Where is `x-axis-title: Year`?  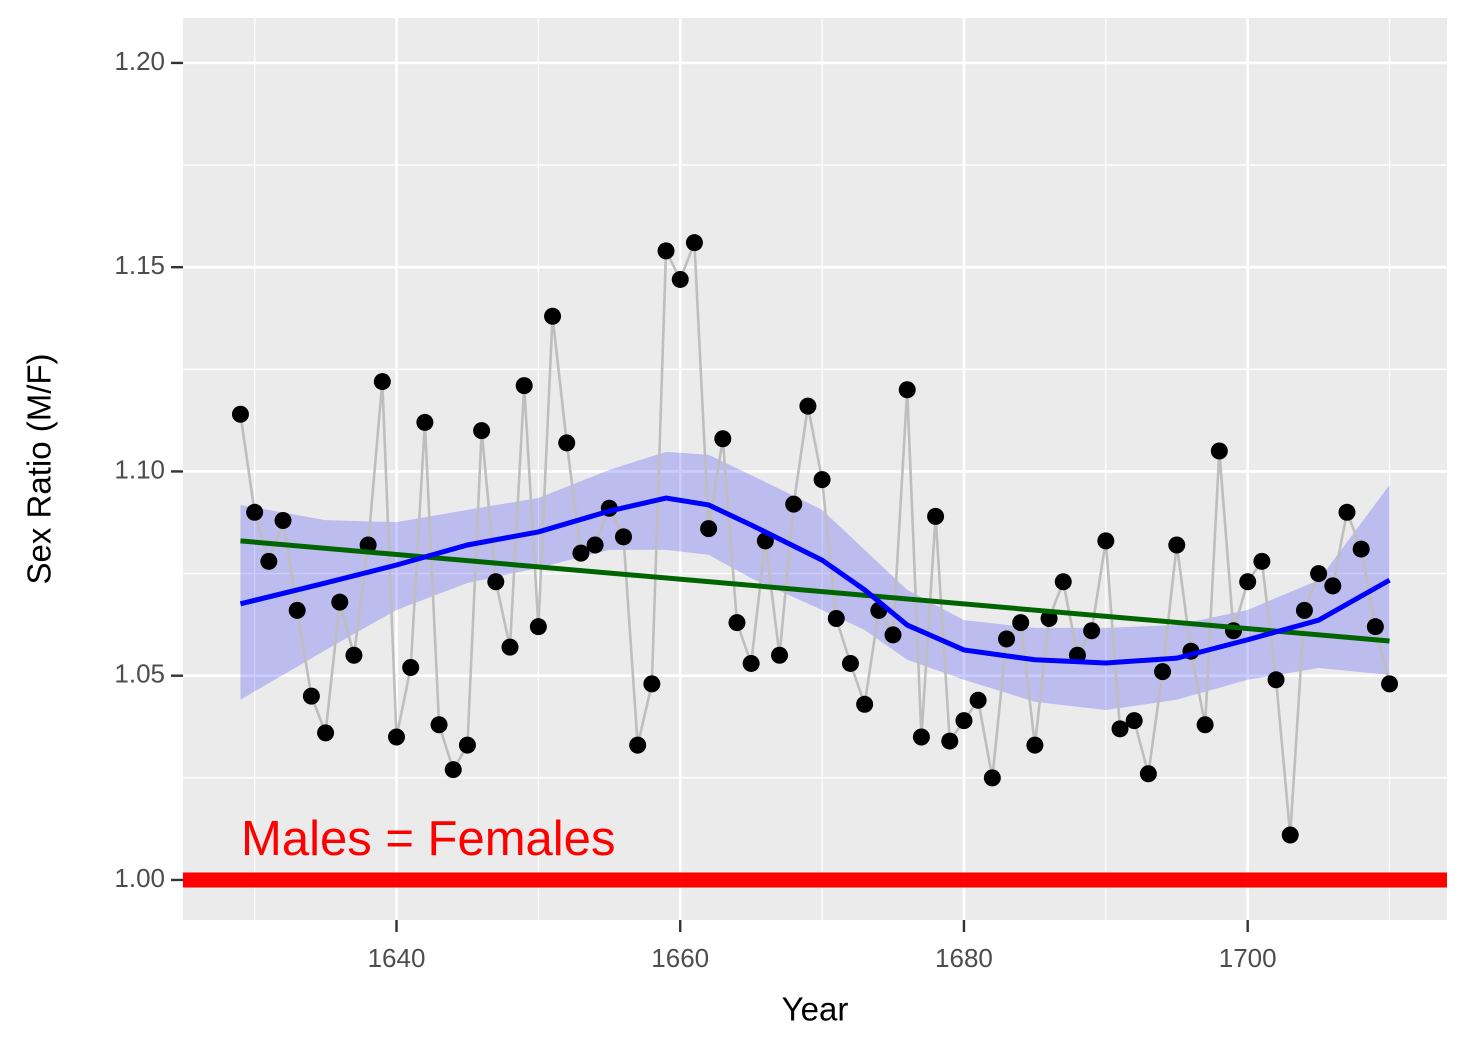 x-axis-title: Year is located at coordinates (815, 1009).